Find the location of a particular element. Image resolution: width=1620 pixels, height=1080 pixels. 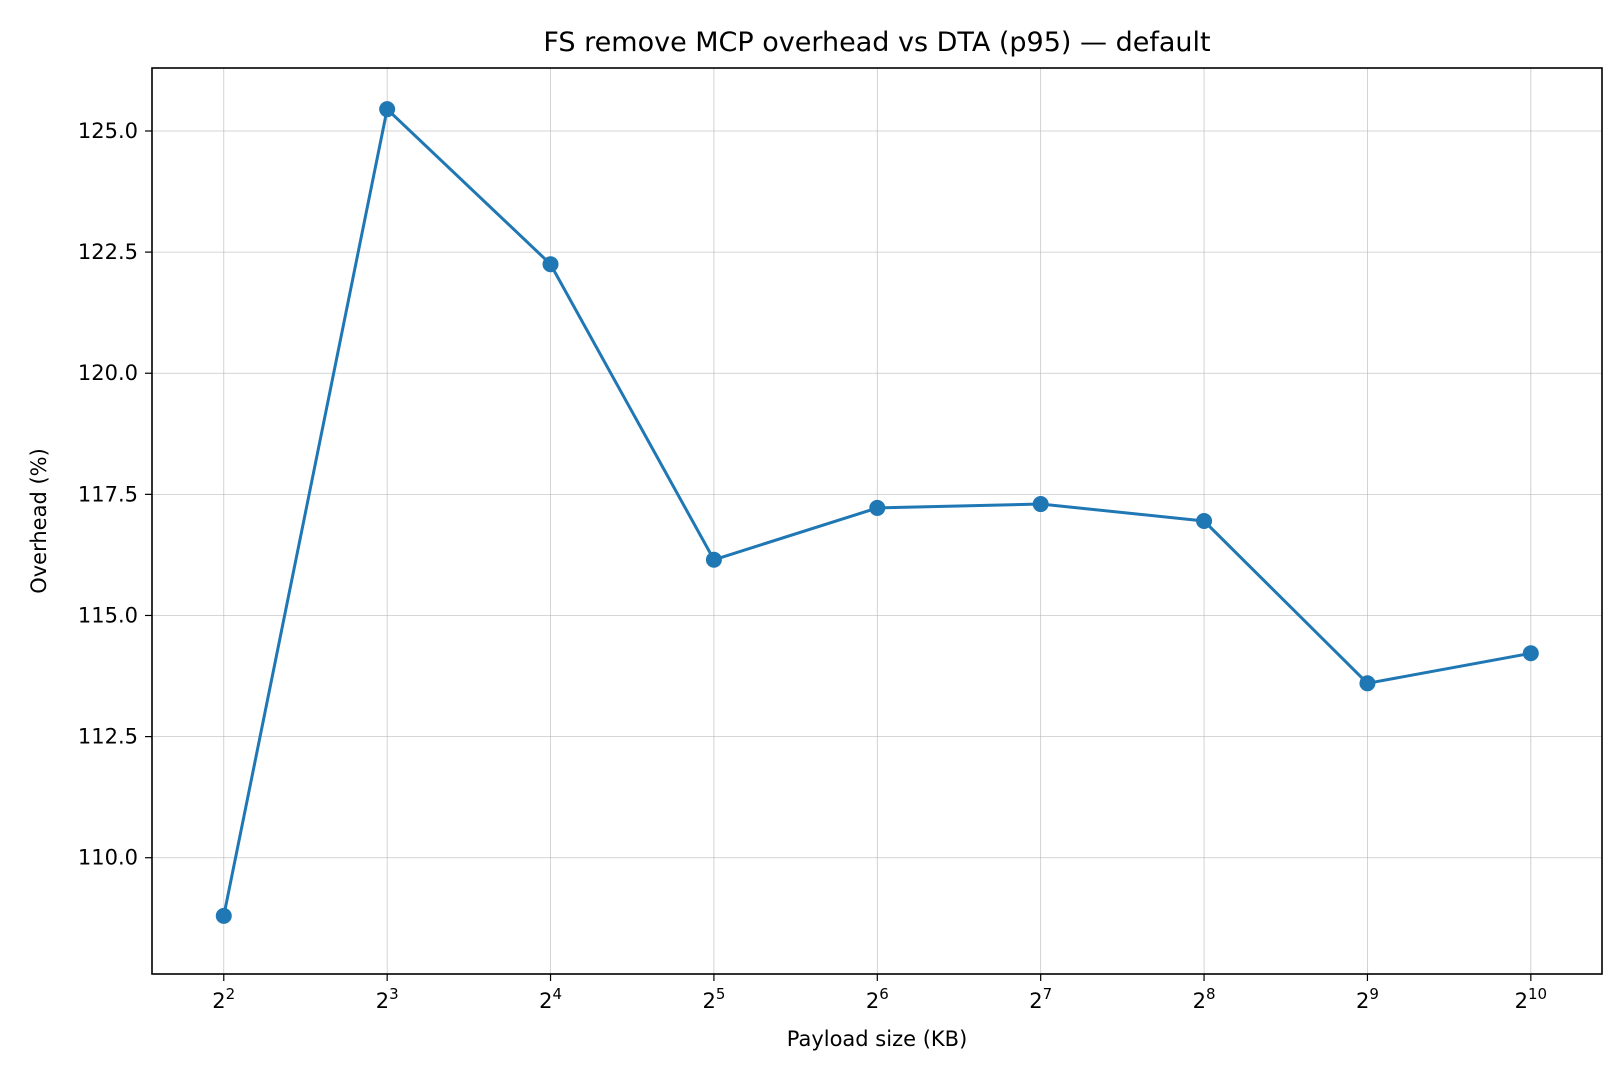

y-axis: 110.0 112.5 115.0 117.5 120.0 122.5 125.0 is located at coordinates (115, 494).